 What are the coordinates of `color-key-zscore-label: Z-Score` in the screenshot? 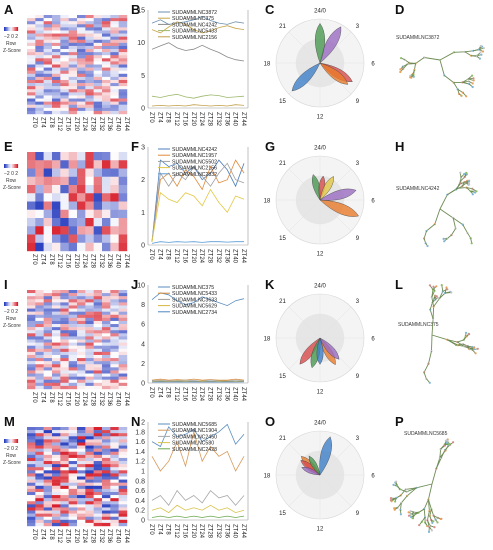 It's located at (12, 51).